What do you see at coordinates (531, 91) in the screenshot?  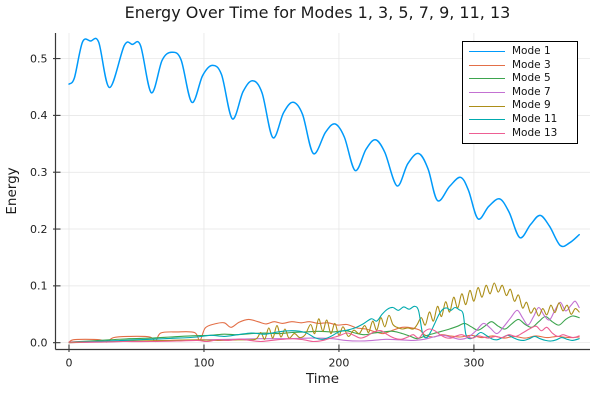 I see `legend-label: Mode 7` at bounding box center [531, 91].